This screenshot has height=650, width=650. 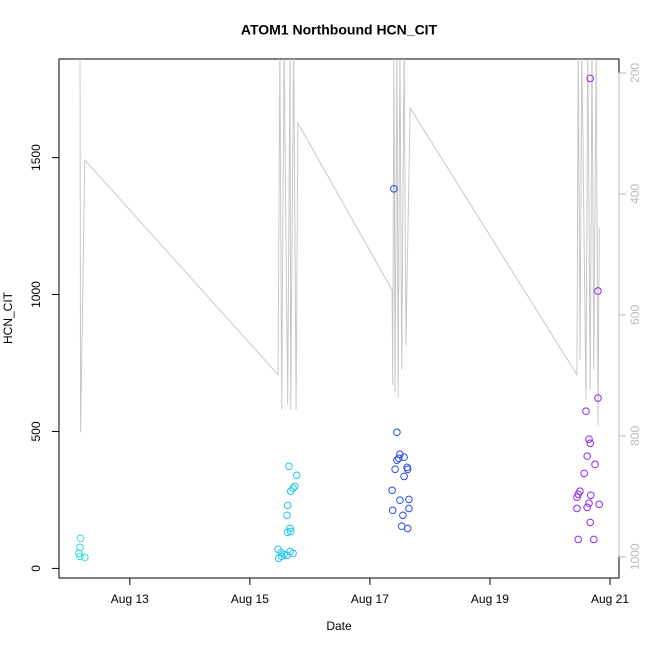 What do you see at coordinates (8, 317) in the screenshot?
I see `y-axis-label: HCN_CIT` at bounding box center [8, 317].